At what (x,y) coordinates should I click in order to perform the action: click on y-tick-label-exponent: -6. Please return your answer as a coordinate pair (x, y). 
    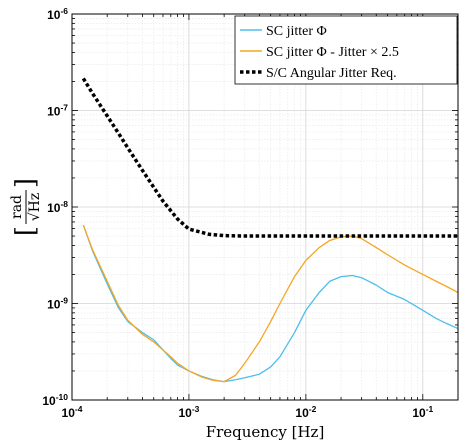
    Looking at the image, I should click on (64, 11).